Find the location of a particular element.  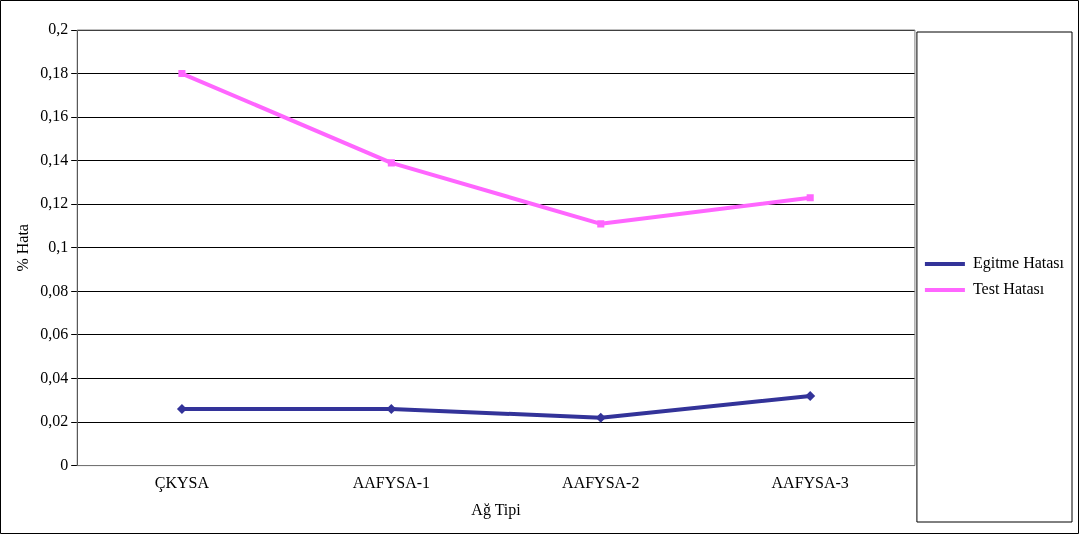

legend-label: Test Hatası is located at coordinates (1008, 289).